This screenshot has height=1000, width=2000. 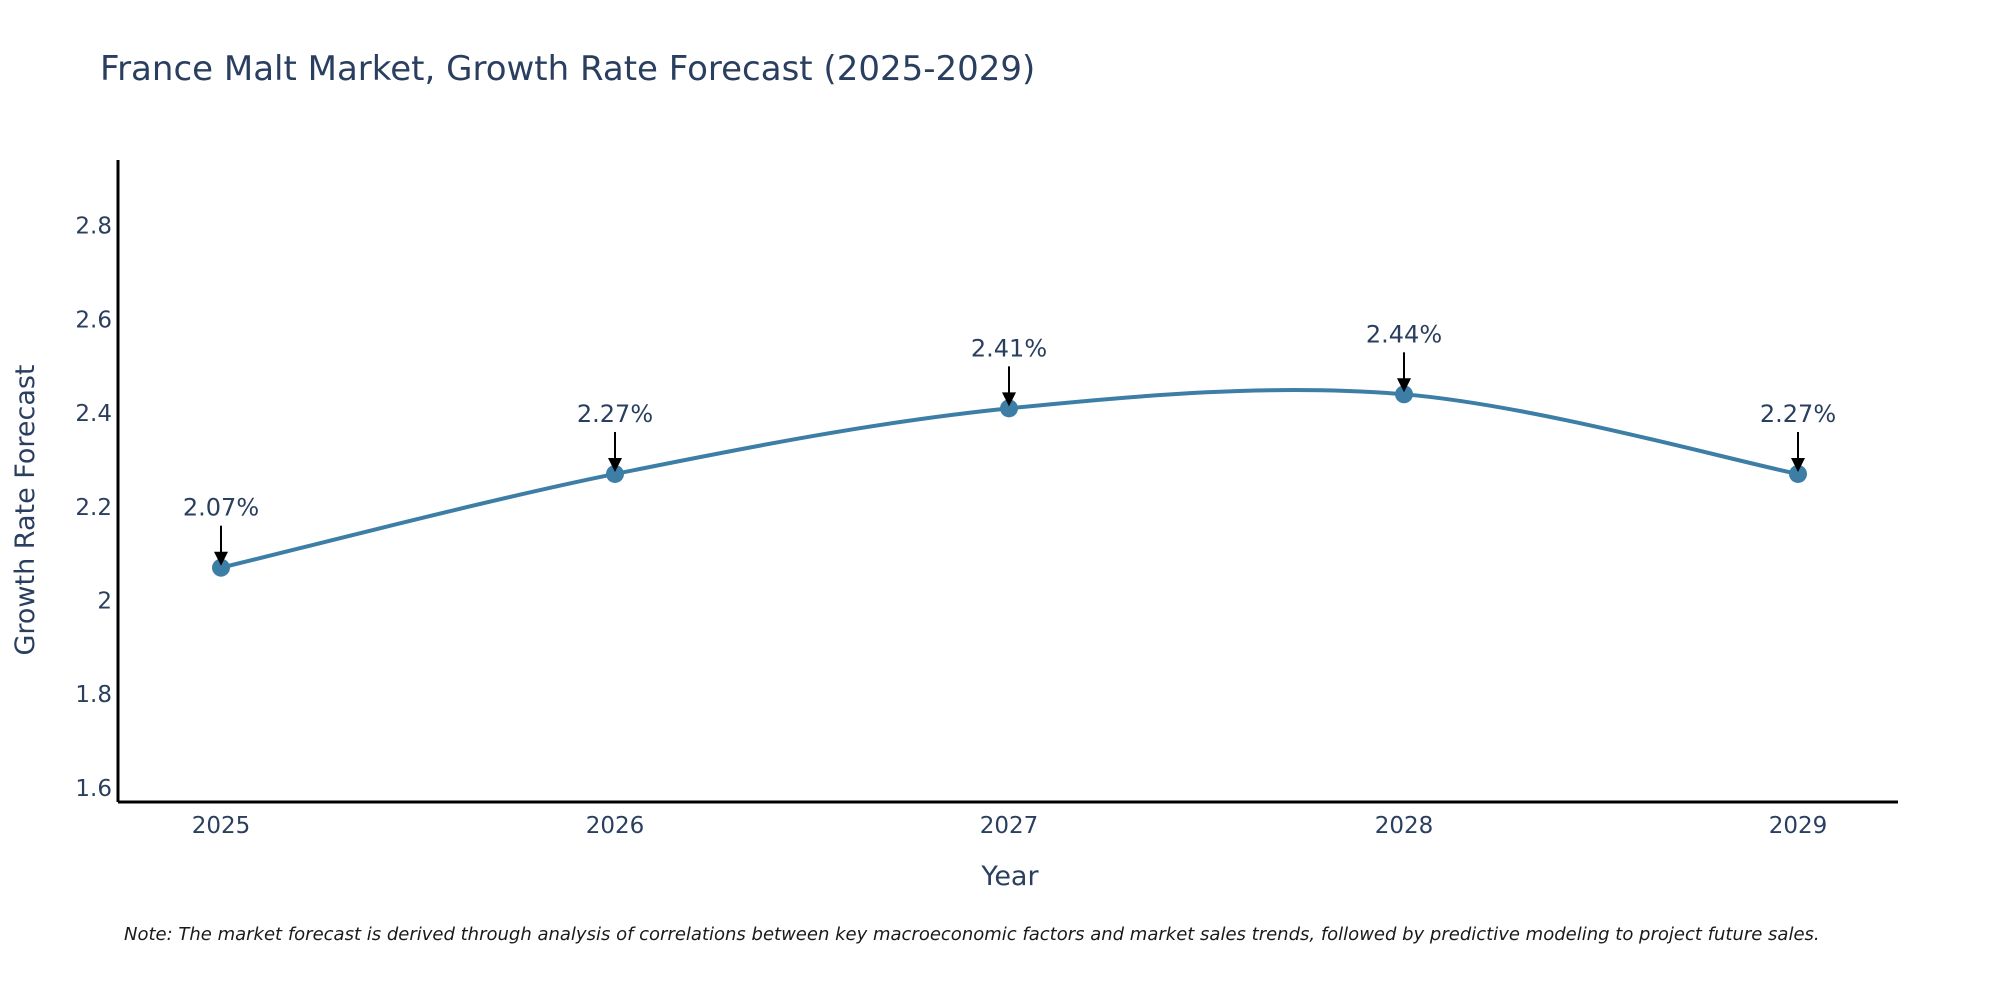 What do you see at coordinates (1404, 826) in the screenshot?
I see `x-tick-label: 2028` at bounding box center [1404, 826].